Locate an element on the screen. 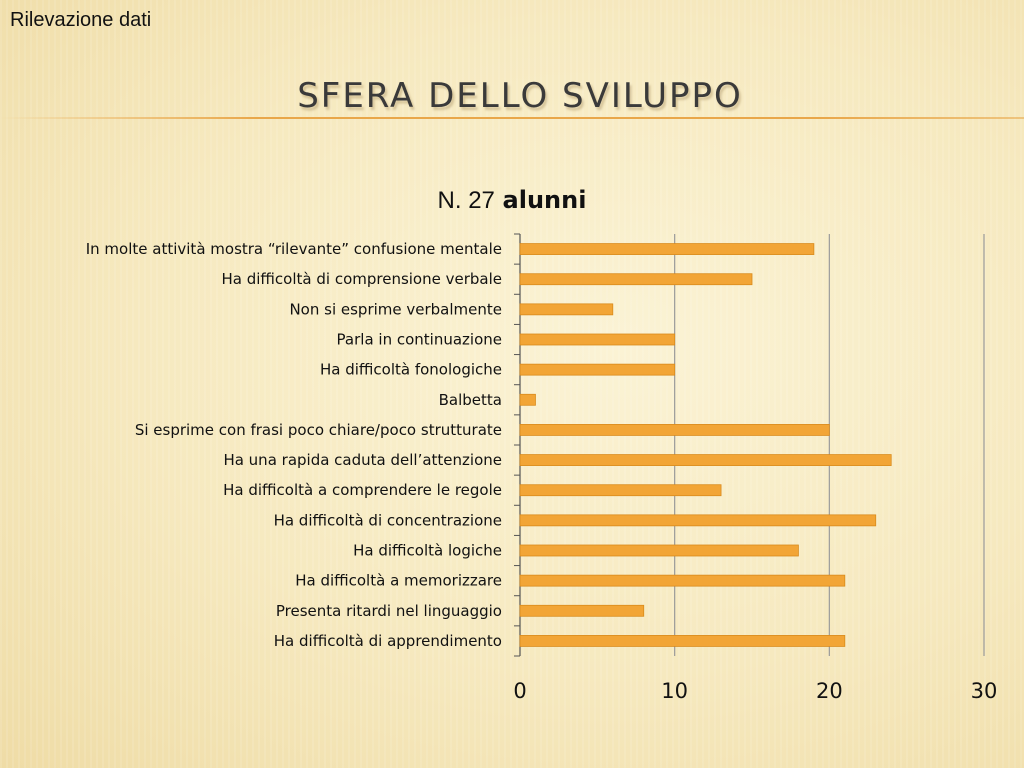 This screenshot has width=1024, height=768. category-label: Non si esprime verbalmente is located at coordinates (395, 309).